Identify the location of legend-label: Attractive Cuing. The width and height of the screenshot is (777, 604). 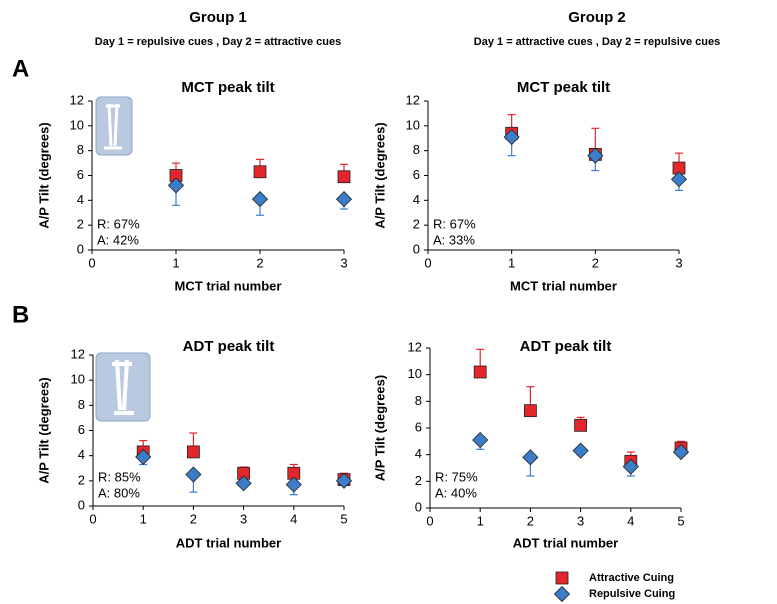
(631, 578).